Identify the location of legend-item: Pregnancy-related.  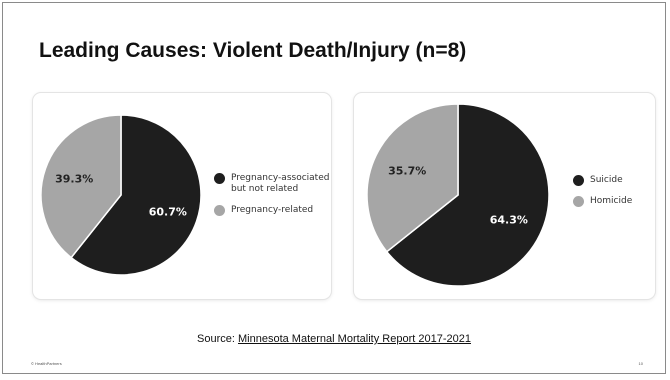
(272, 210).